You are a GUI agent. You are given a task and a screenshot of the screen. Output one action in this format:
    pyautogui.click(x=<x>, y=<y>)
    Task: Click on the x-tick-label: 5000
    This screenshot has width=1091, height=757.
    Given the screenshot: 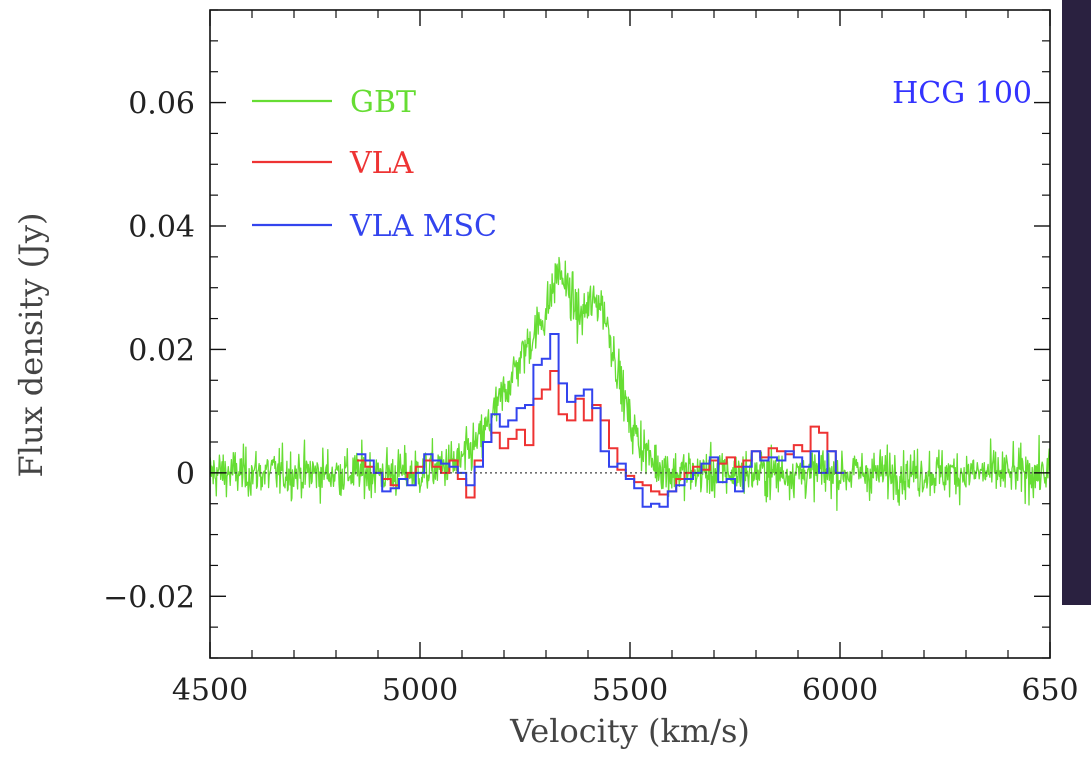 What is the action you would take?
    pyautogui.click(x=420, y=690)
    